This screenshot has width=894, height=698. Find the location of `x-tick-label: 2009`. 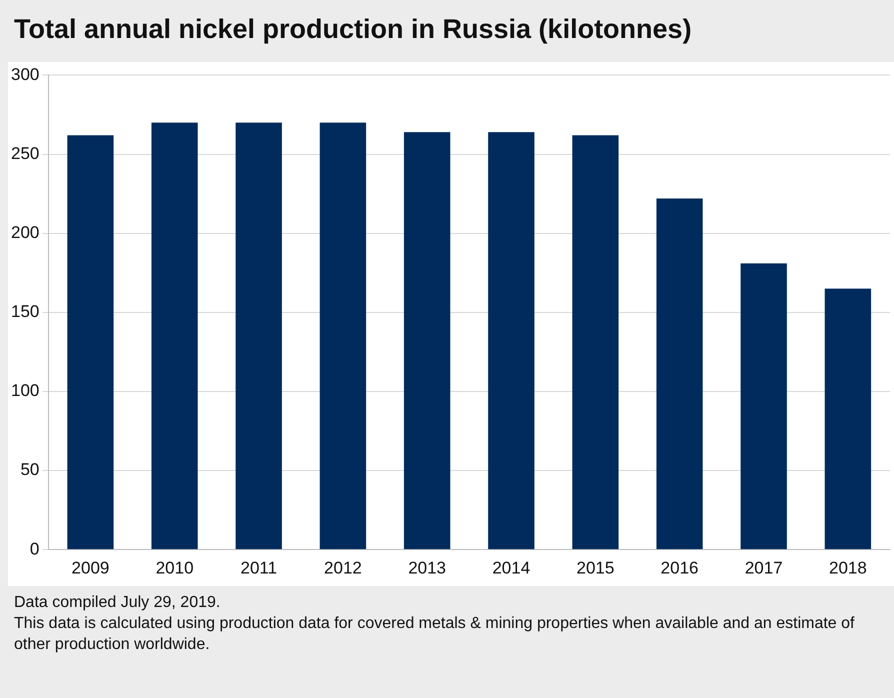

x-tick-label: 2009 is located at coordinates (91, 568).